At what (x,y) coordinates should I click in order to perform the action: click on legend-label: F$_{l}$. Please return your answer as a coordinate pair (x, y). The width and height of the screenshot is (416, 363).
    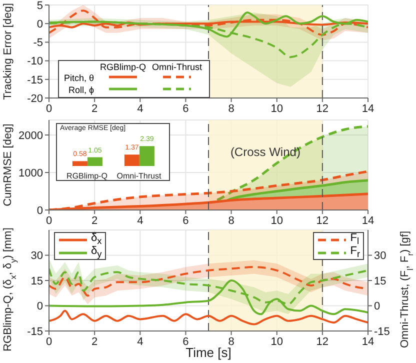
    Looking at the image, I should click on (354, 239).